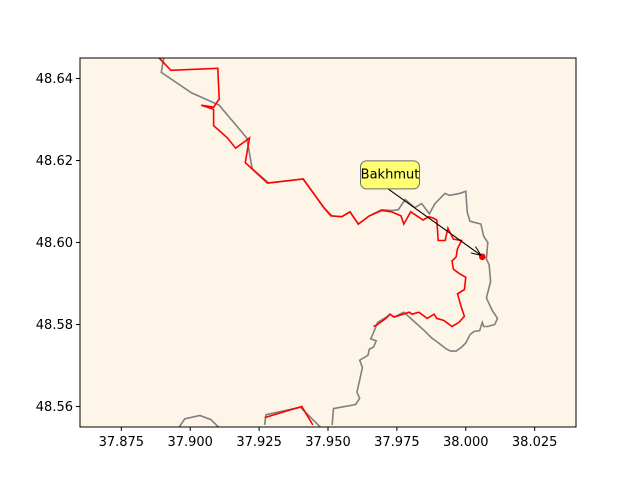 This screenshot has width=640, height=480. What do you see at coordinates (328, 442) in the screenshot?
I see `x-tick-label: 37.950` at bounding box center [328, 442].